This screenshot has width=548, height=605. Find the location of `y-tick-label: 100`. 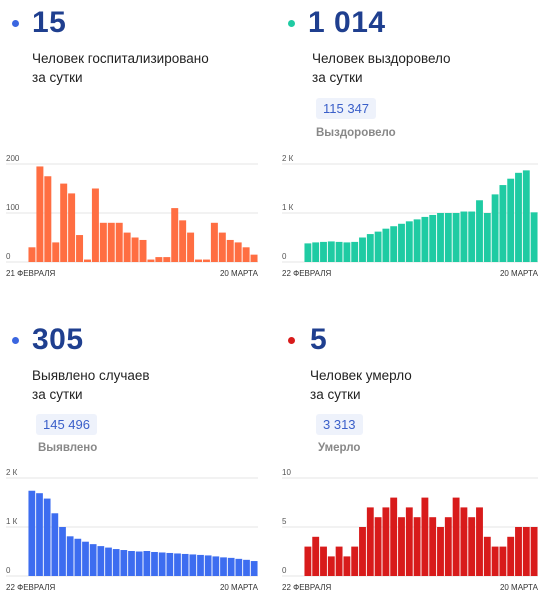

y-tick-label: 100 is located at coordinates (13, 207).